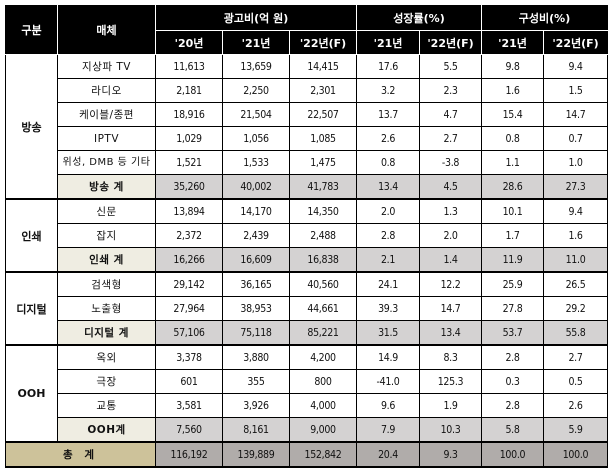  Describe the element at coordinates (575, 187) in the screenshot. I see `value-share-2022f: 27.3` at that location.